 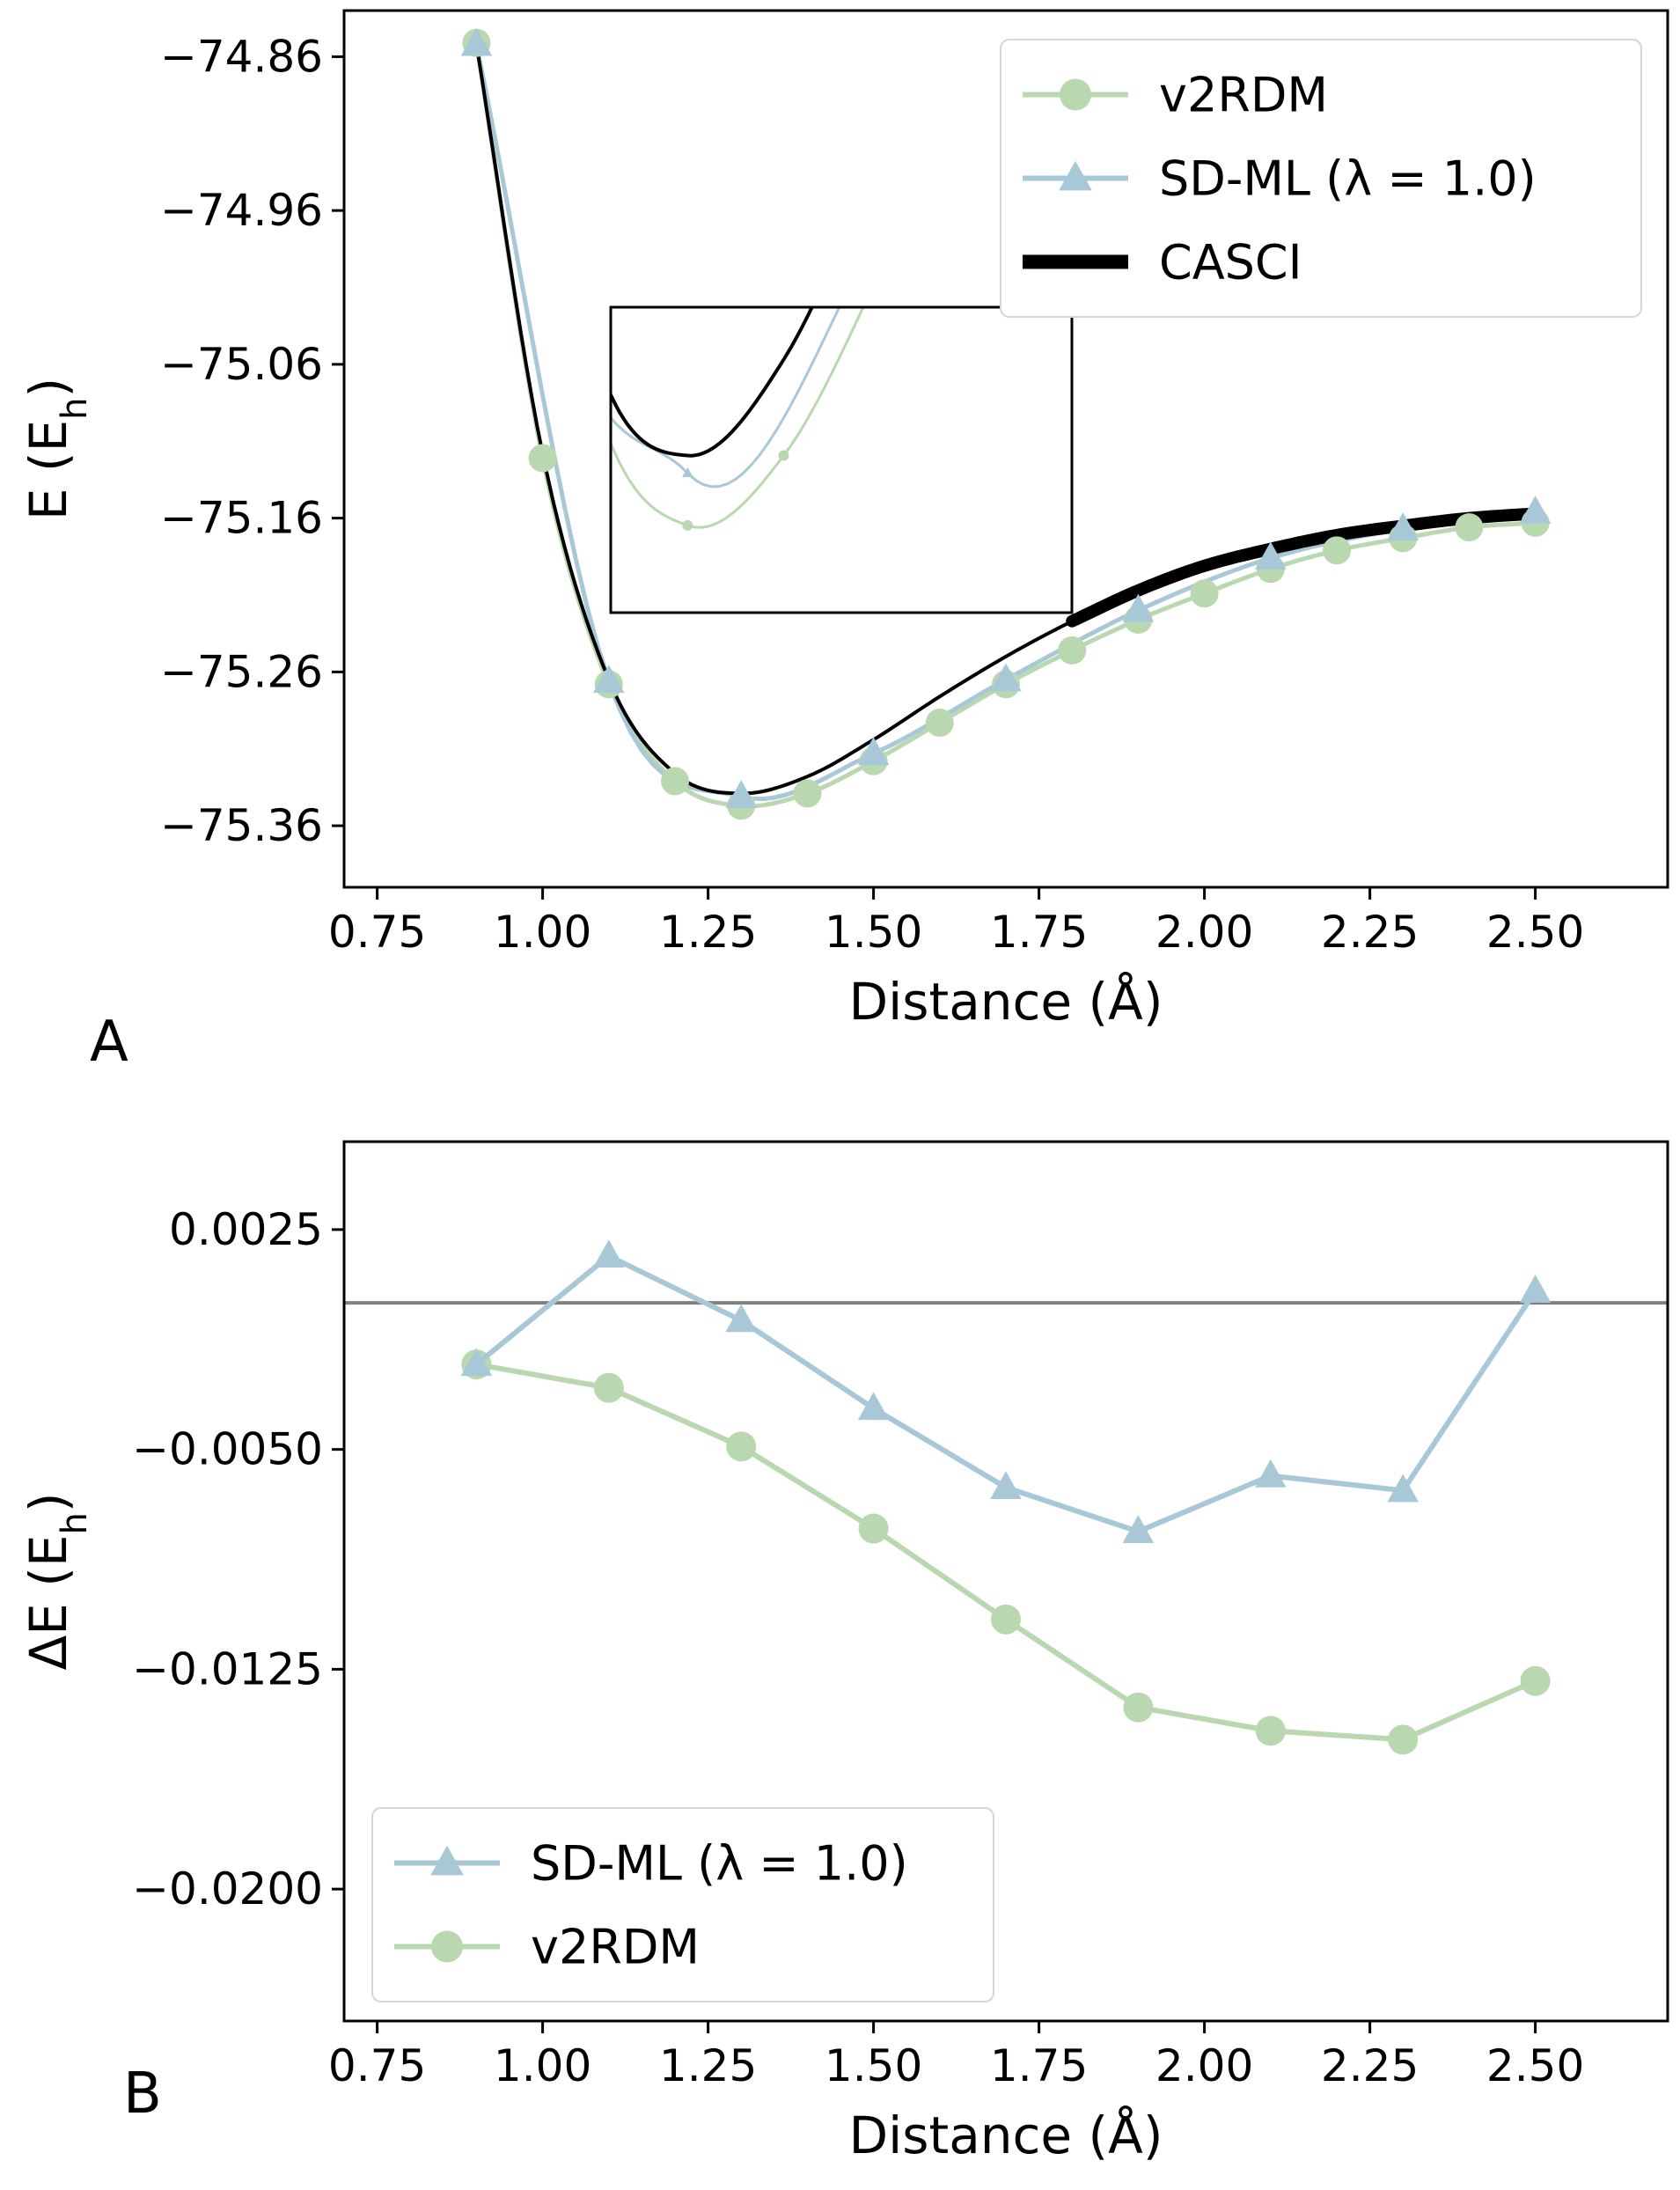 What do you see at coordinates (1039, 933) in the screenshot?
I see `panel-a-x-tick-label: 1.75` at bounding box center [1039, 933].